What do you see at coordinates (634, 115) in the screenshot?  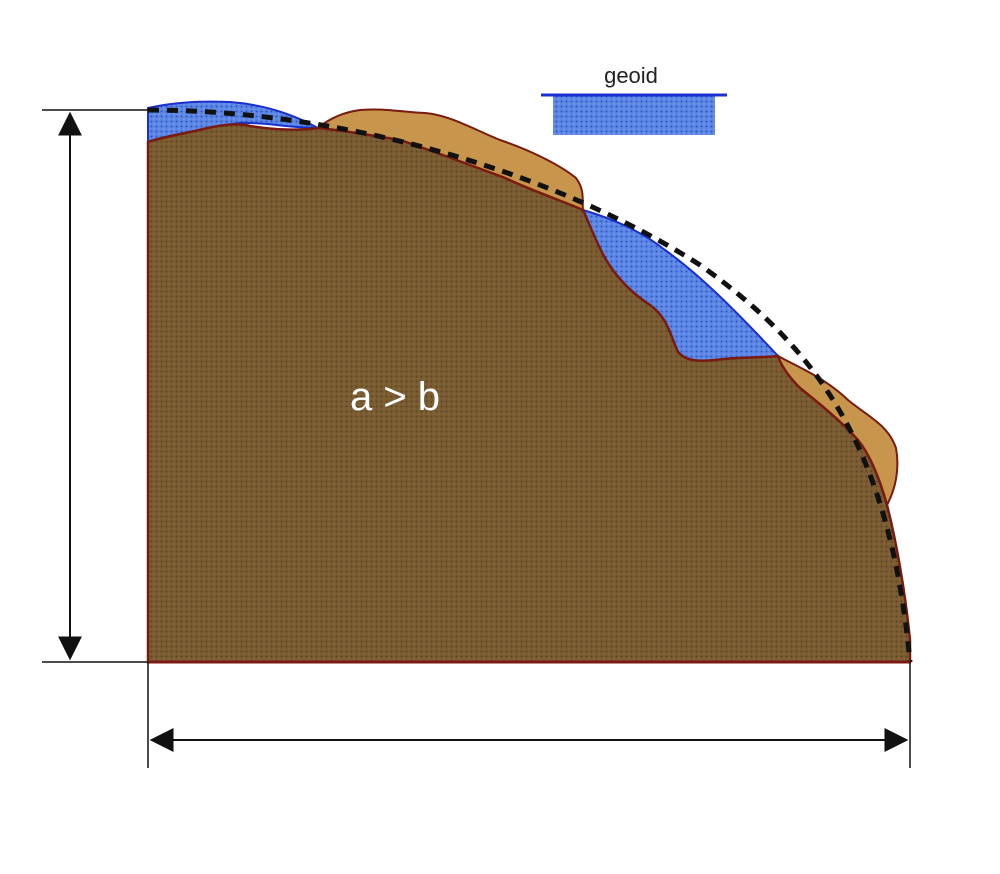 I see `geoid-legend-swatch` at bounding box center [634, 115].